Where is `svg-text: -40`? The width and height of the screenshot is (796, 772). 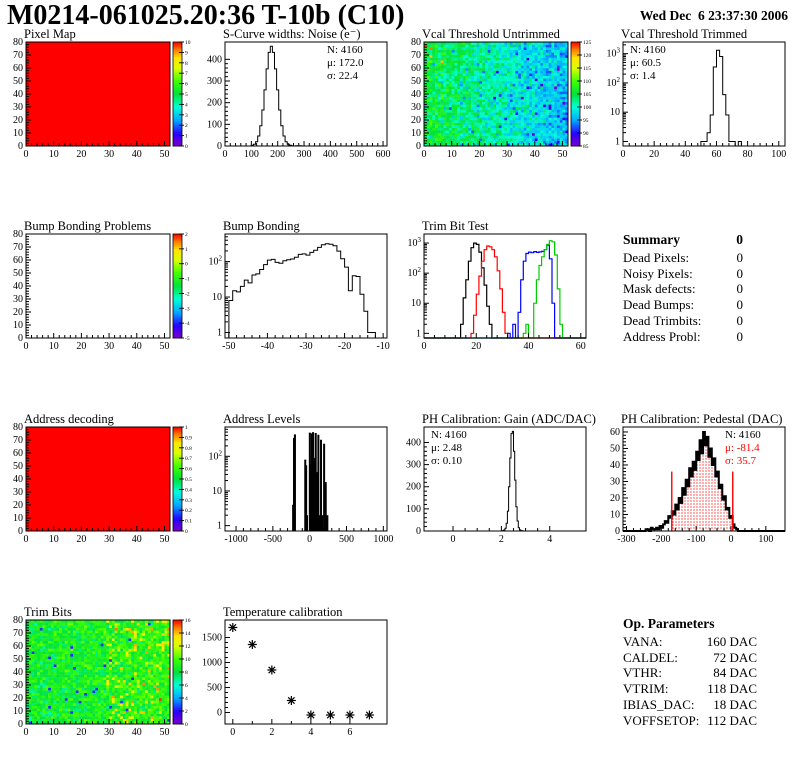 svg-text: -40 is located at coordinates (267, 346).